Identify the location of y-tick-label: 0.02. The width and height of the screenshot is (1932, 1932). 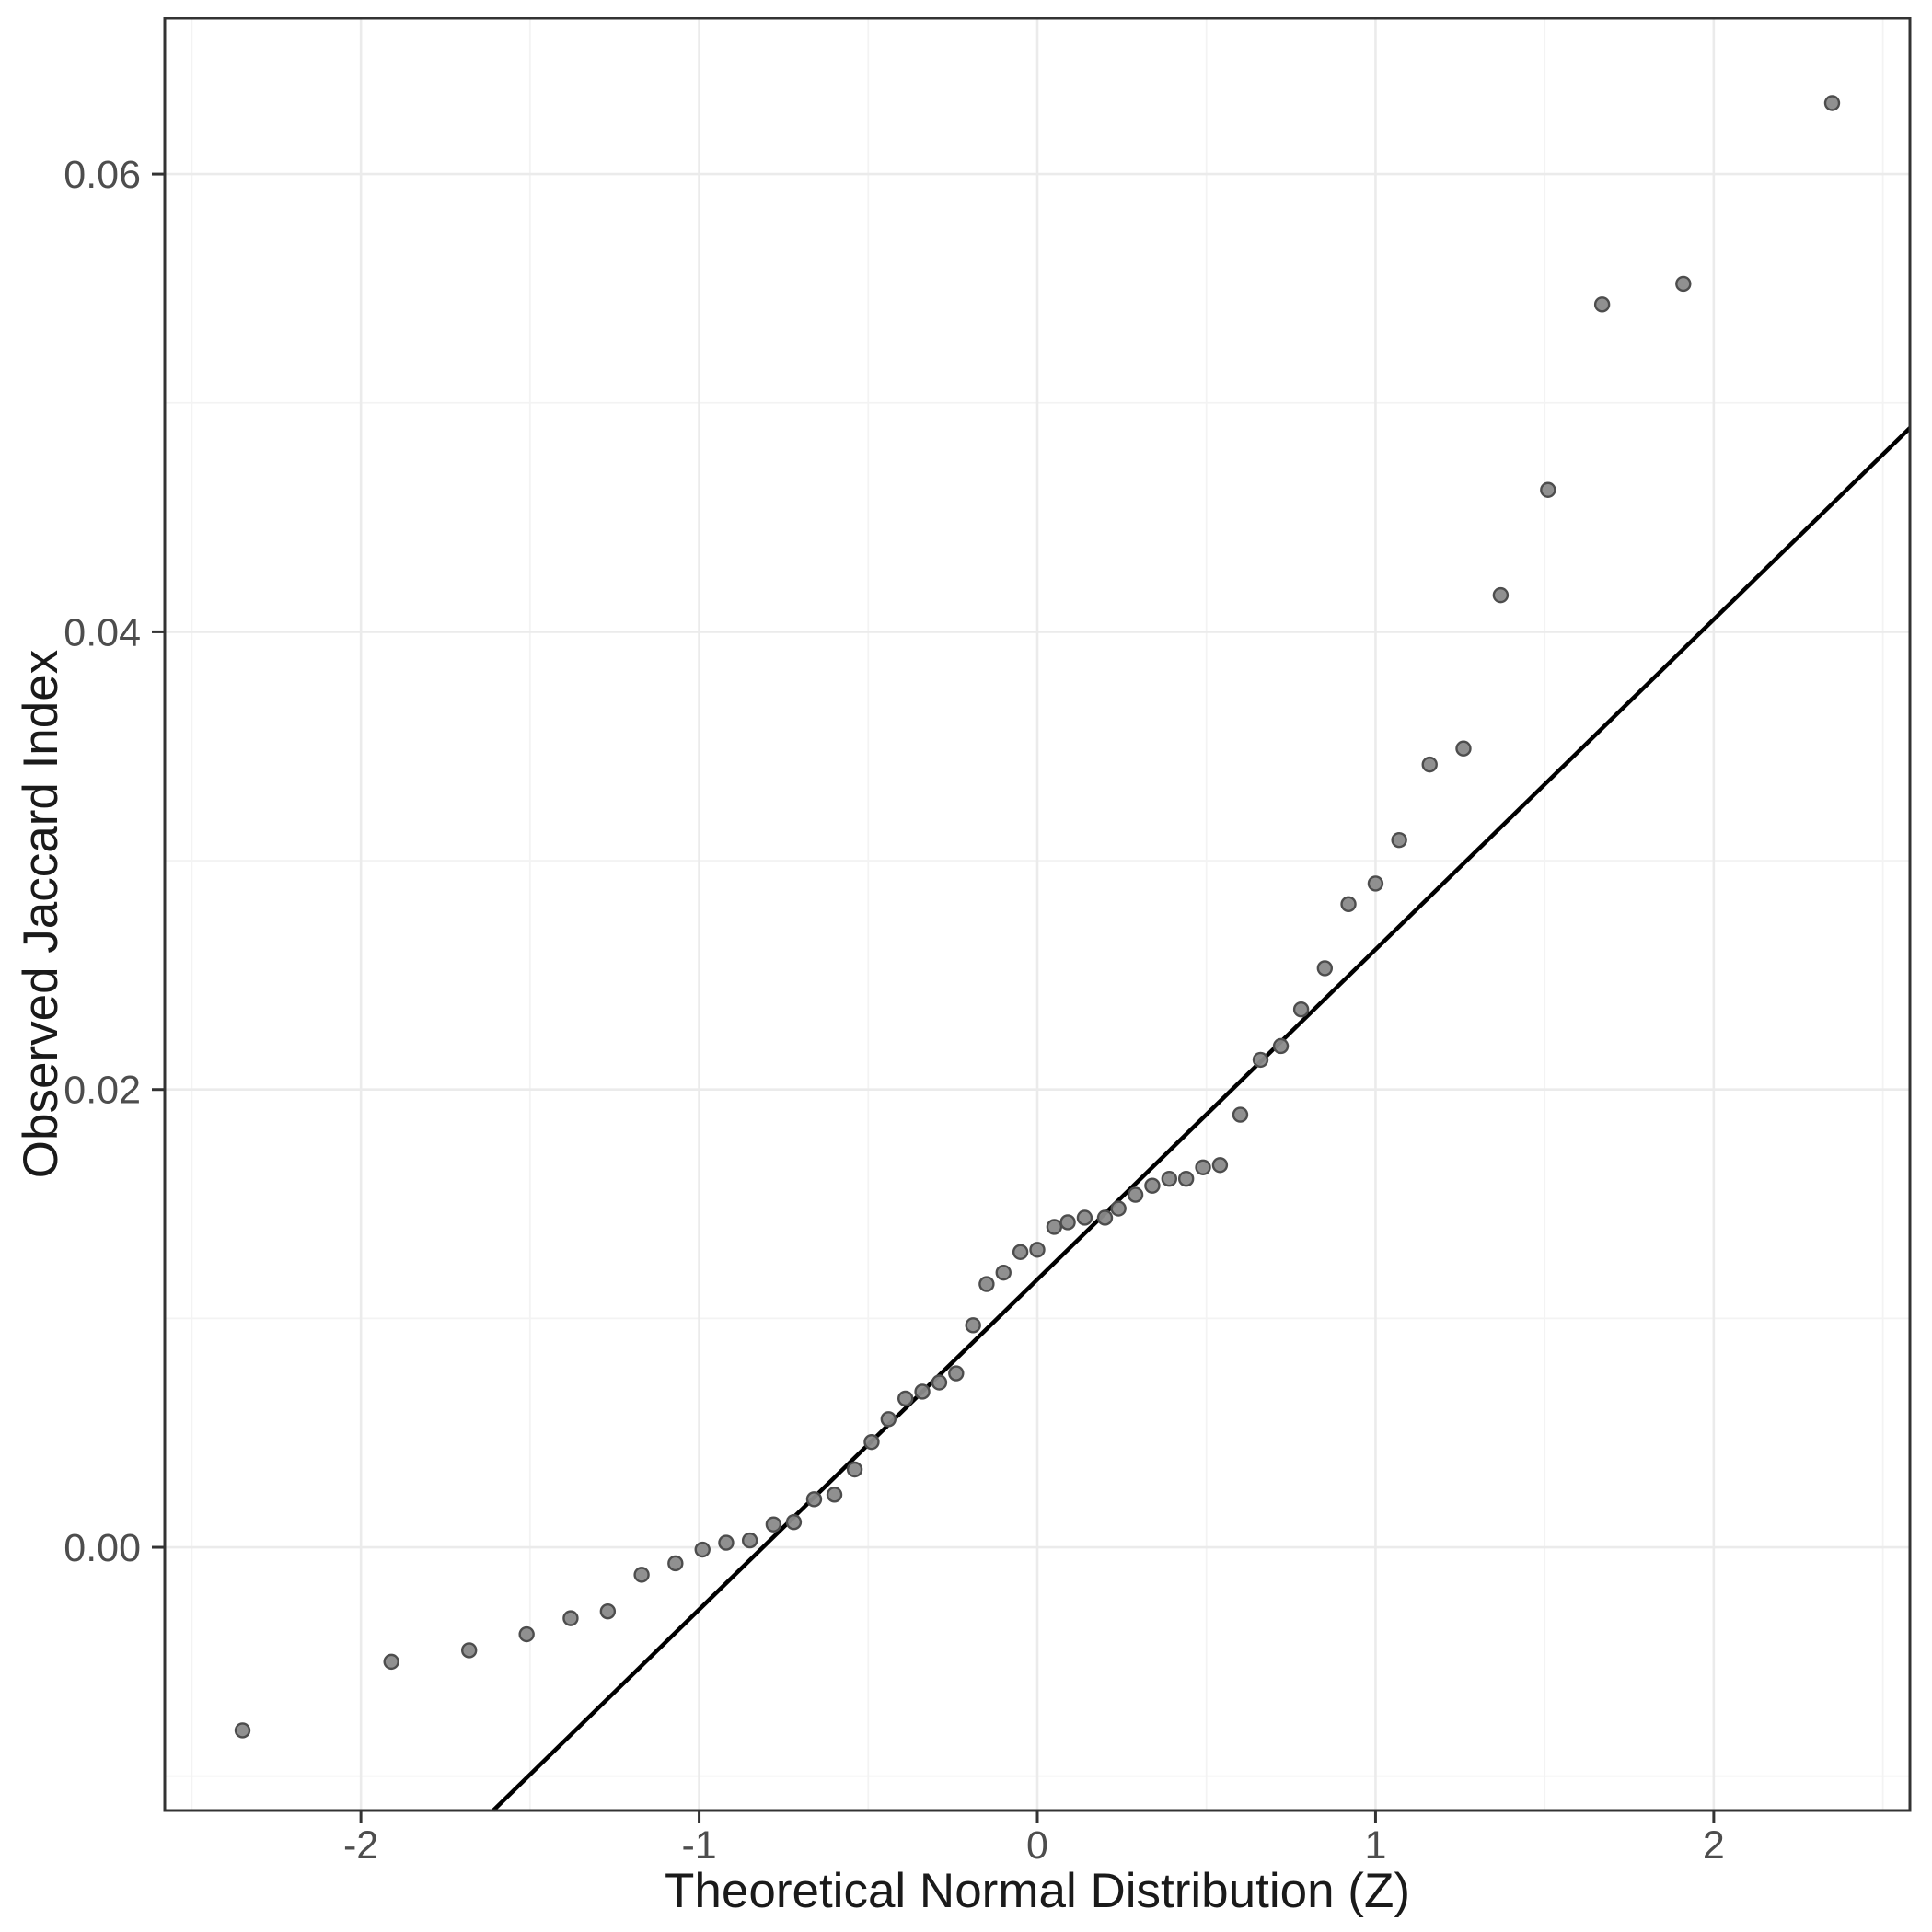
(103, 1091).